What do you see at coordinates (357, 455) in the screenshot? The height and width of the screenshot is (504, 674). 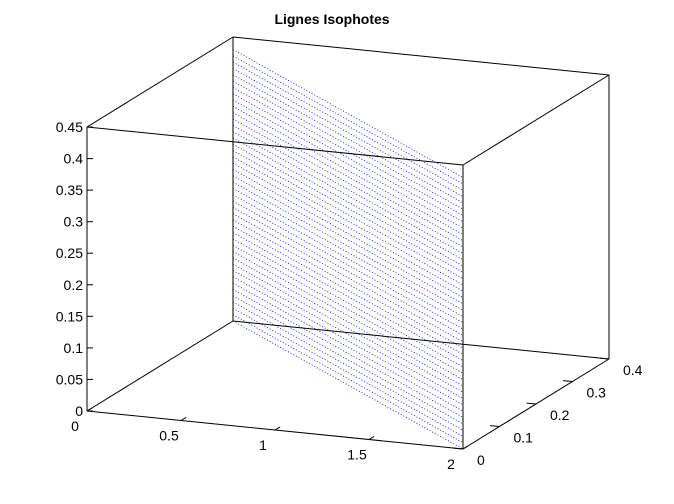 I see `x-tick-label: 1.5` at bounding box center [357, 455].